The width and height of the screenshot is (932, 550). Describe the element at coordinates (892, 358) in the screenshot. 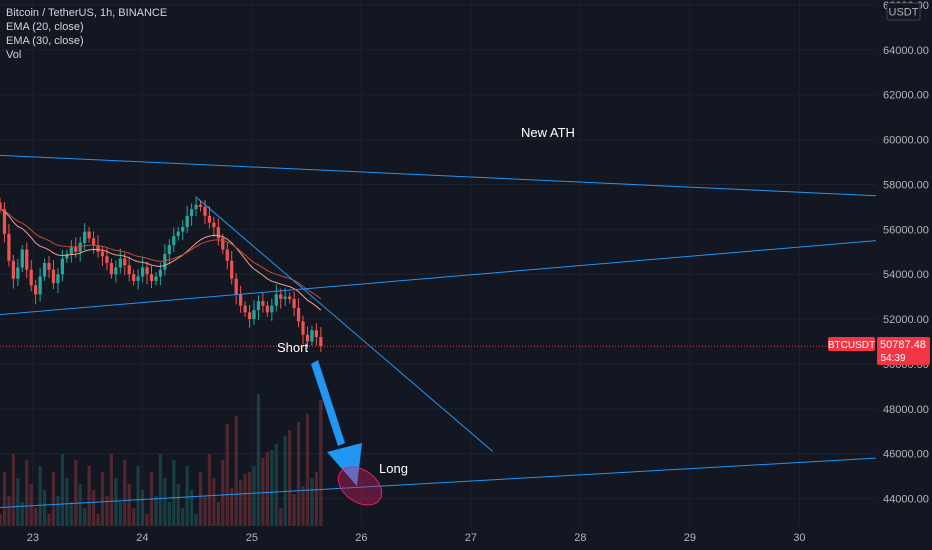

I see `price-tag-countdown: 54:39` at that location.